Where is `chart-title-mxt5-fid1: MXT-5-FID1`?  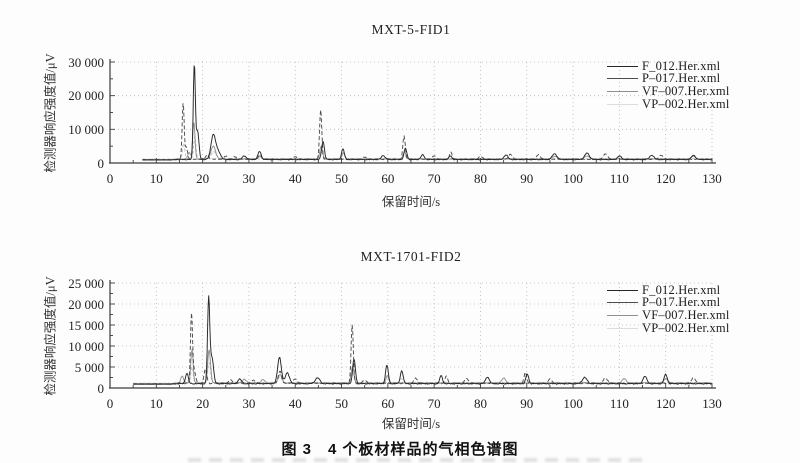 chart-title-mxt5-fid1: MXT-5-FID1 is located at coordinates (411, 29).